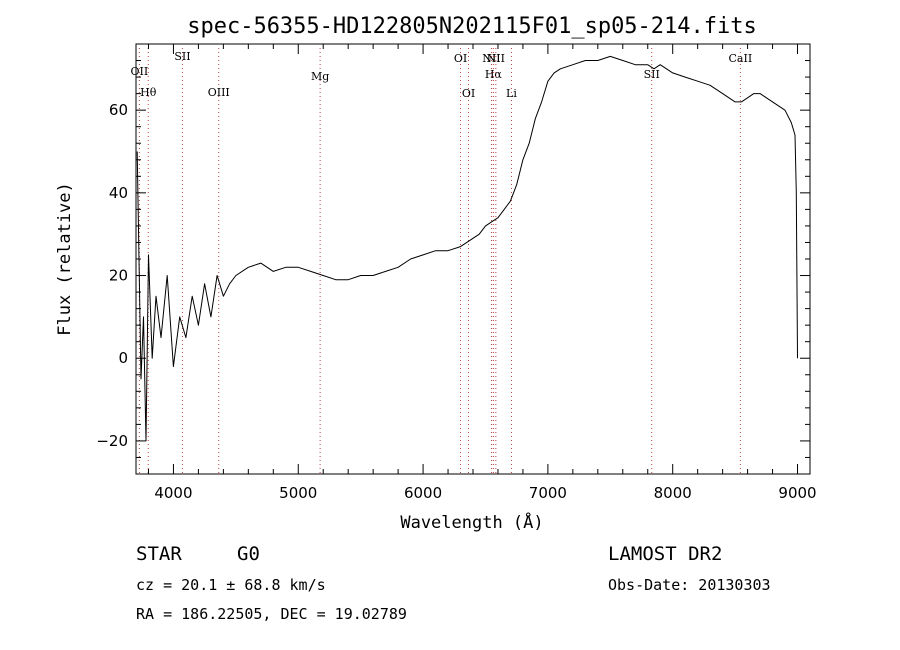 Image resolution: width=900 pixels, height=650 pixels. Describe the element at coordinates (140, 71) in the screenshot. I see `line-marker-label: OII` at that location.